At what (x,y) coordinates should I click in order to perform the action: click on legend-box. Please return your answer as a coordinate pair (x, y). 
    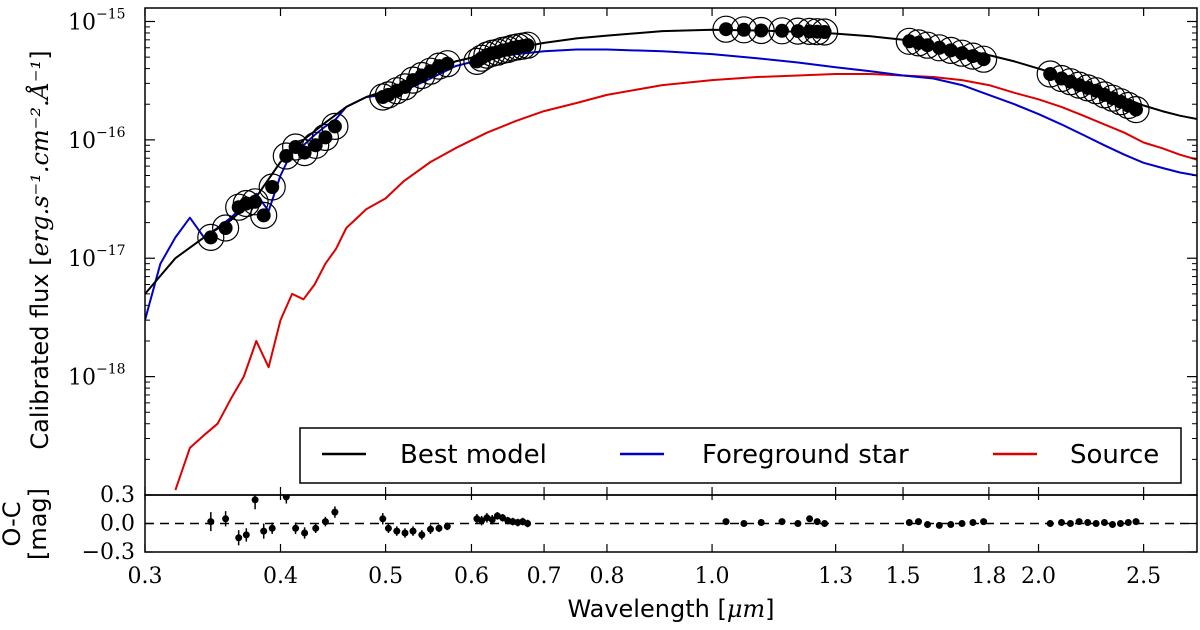
    Looking at the image, I should click on (740, 455).